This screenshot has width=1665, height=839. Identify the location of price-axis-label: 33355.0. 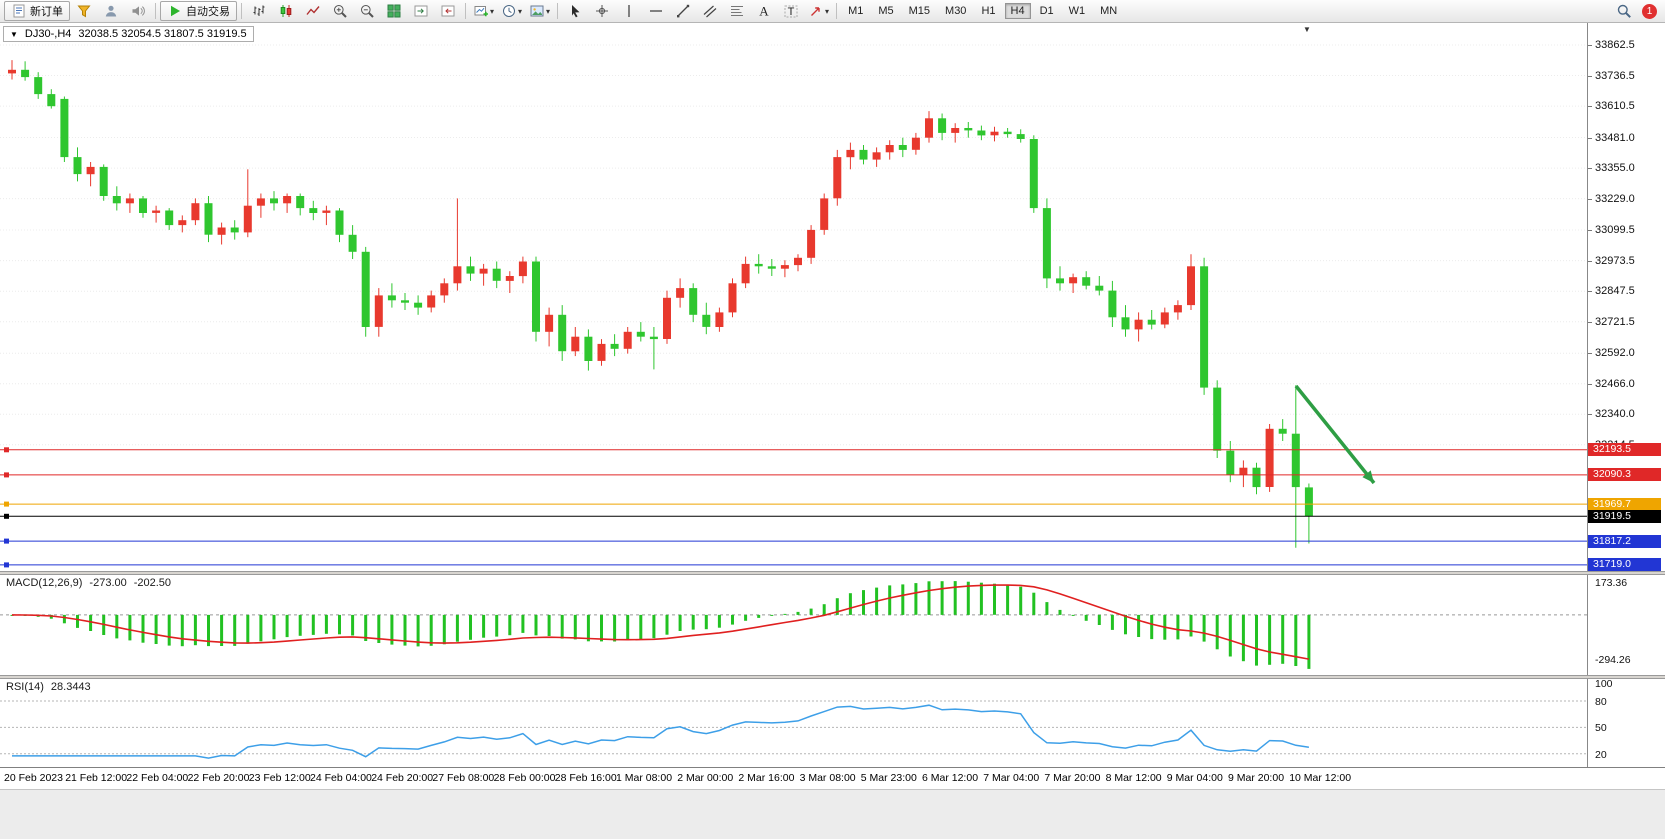
(1615, 168).